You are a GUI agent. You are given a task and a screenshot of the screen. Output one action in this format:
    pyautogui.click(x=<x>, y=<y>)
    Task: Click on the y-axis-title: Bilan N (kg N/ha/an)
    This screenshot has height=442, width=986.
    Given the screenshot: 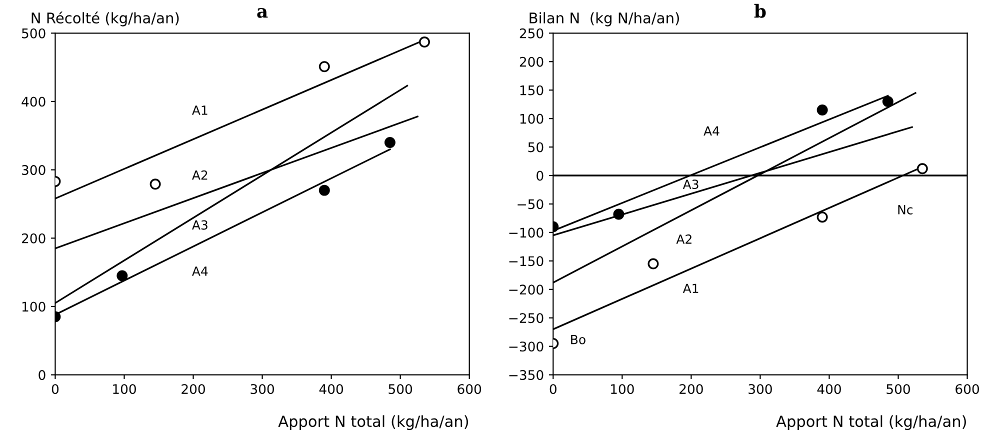 What is the action you would take?
    pyautogui.click(x=604, y=19)
    